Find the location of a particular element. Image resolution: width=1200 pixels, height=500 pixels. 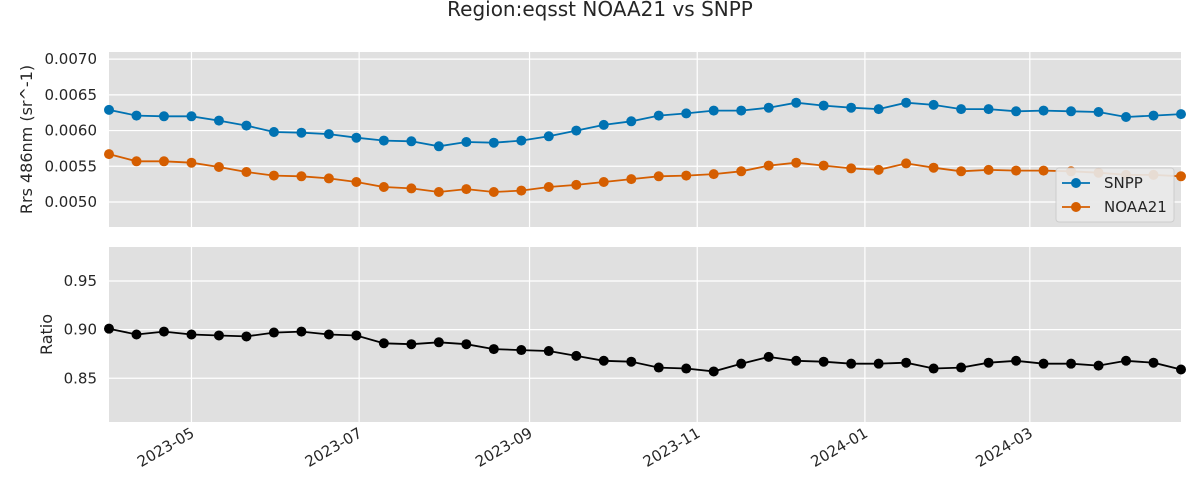

x-tick-label-1: 2023-07 is located at coordinates (333, 447).